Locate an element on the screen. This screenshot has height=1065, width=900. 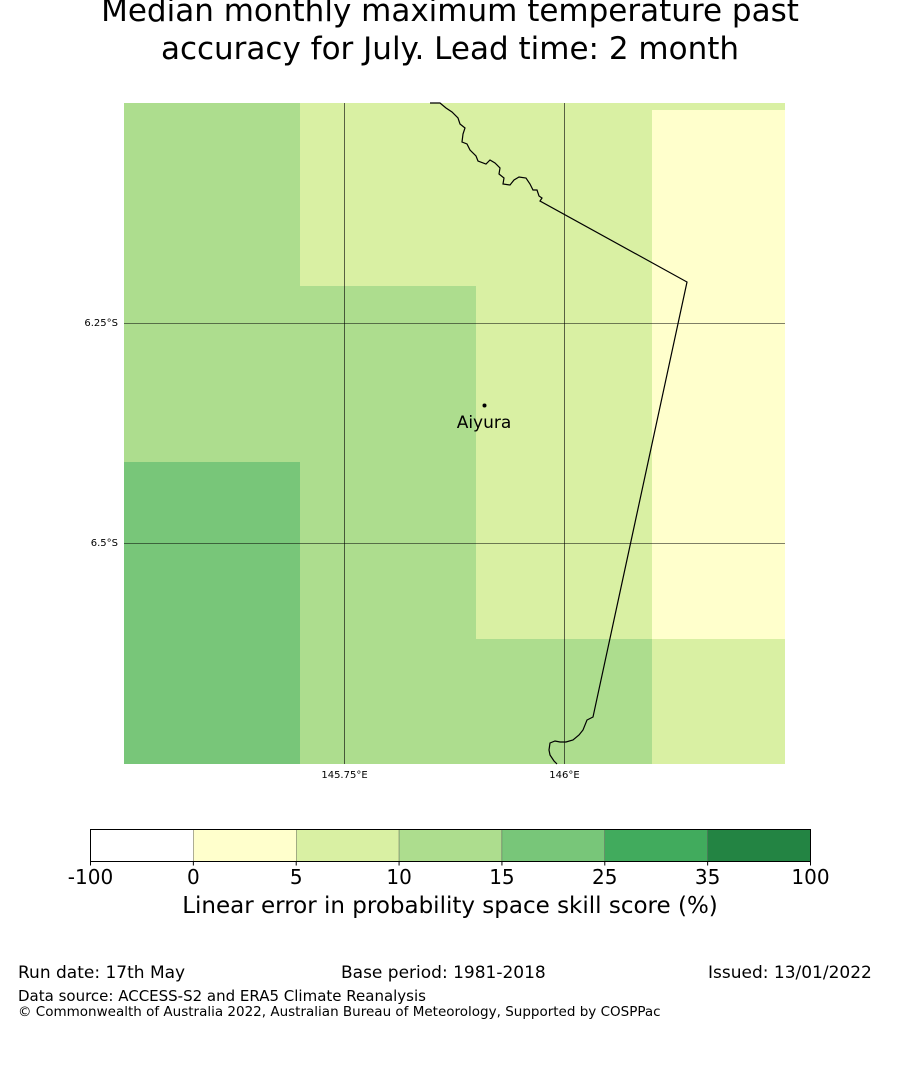
location-label: Aiyura is located at coordinates (484, 423).